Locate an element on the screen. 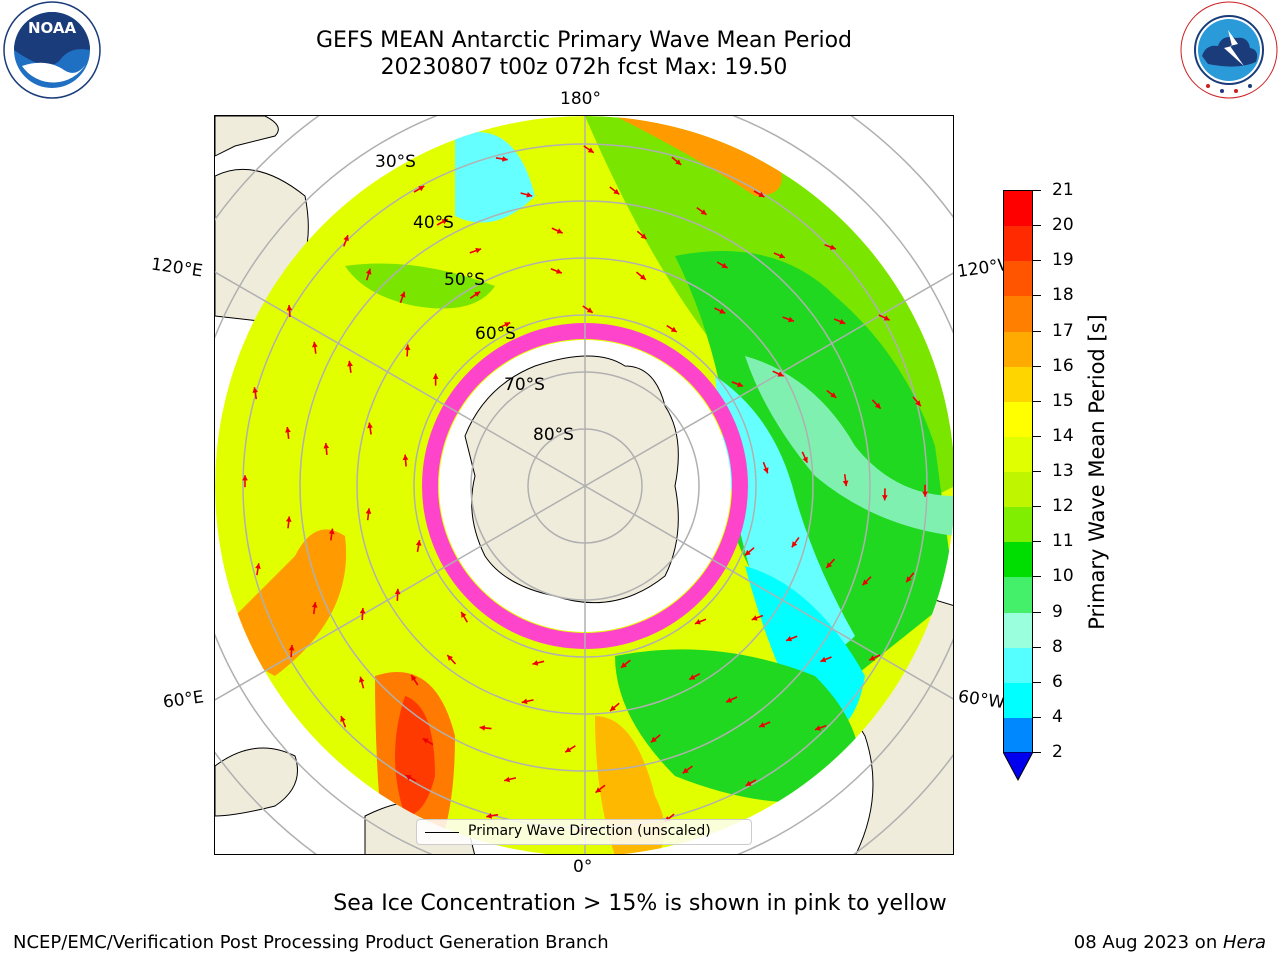 Image resolution: width=1280 pixels, height=960 pixels. antarctica is located at coordinates (571, 479).